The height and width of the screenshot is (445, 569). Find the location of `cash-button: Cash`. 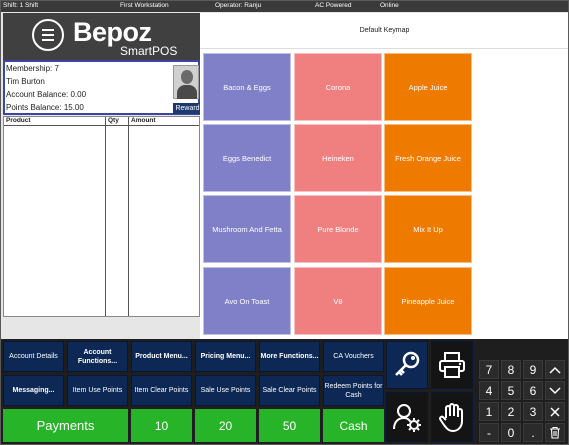

cash-button: Cash is located at coordinates (353, 425).